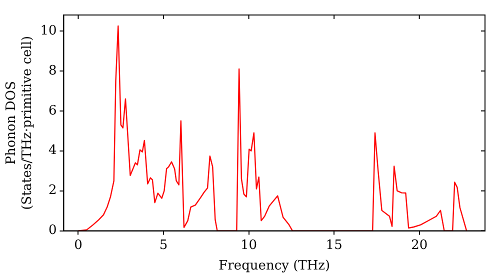 The width and height of the screenshot is (500, 280). What do you see at coordinates (19, 123) in the screenshot?
I see `y-axis-title: Phonon DOS (States/THz·primitive cell)` at bounding box center [19, 123].